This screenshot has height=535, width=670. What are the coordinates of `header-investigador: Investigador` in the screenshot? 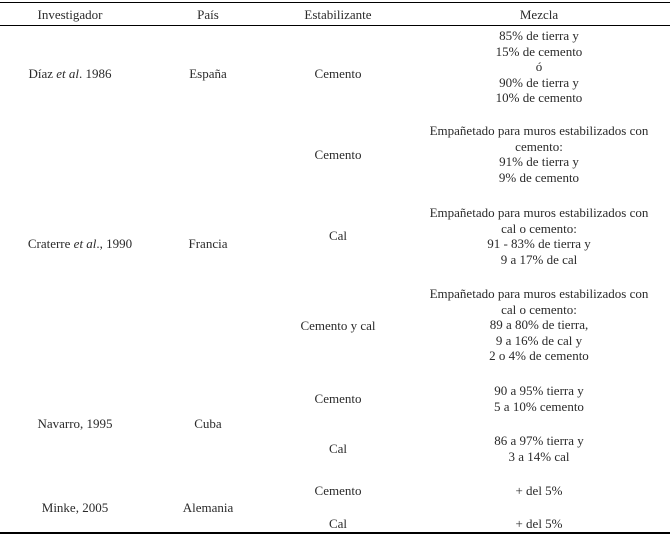 It's located at (70, 14).